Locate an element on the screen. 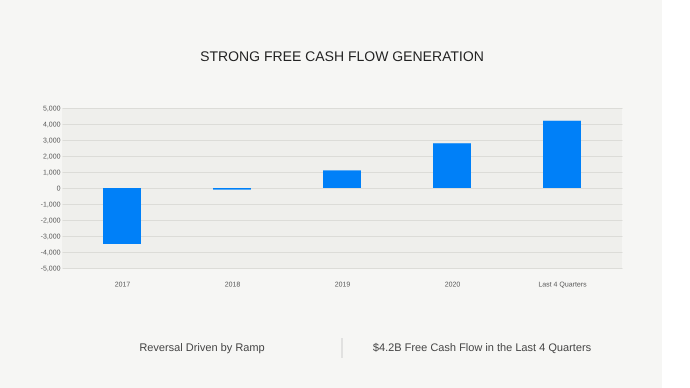 The image size is (690, 388). chart-title: STRONG FREE CASH FLOW GENERATION is located at coordinates (342, 56).